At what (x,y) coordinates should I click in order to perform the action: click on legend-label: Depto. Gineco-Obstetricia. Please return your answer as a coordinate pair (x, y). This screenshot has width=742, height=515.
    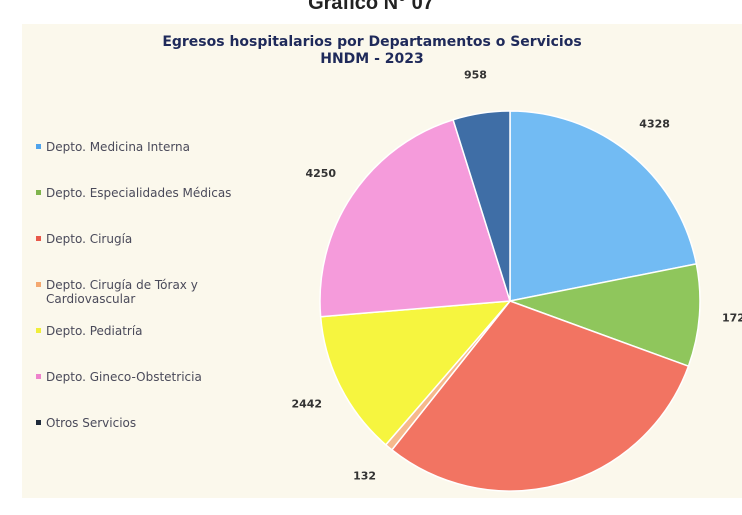
    Looking at the image, I should click on (124, 377).